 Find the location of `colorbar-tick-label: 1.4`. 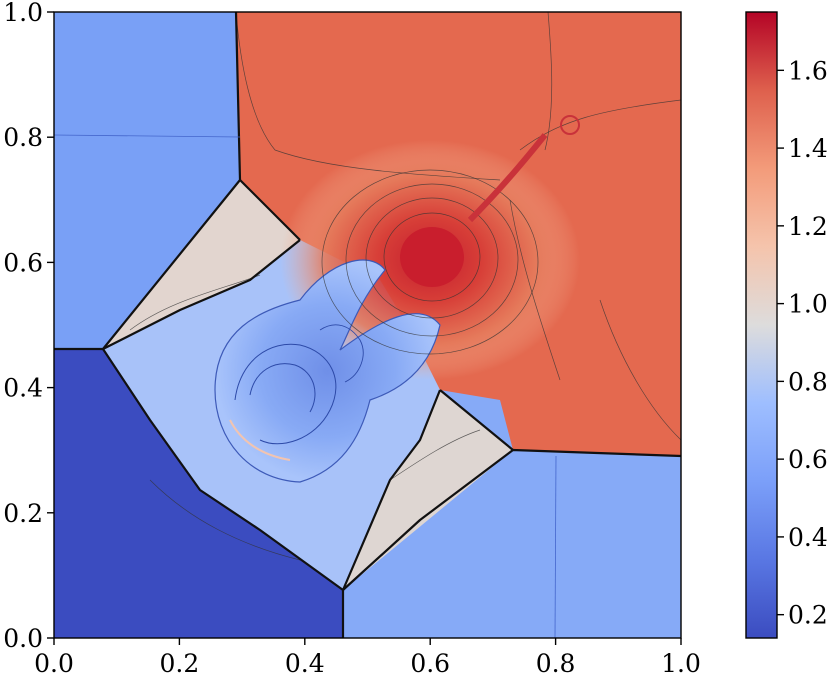

colorbar-tick-label: 1.4 is located at coordinates (808, 148).